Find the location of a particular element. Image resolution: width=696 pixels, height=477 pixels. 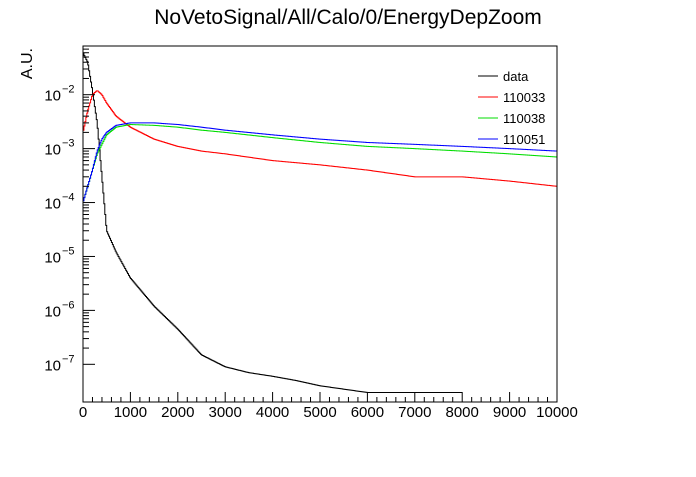

x-tick-label: 5000 is located at coordinates (319, 412).